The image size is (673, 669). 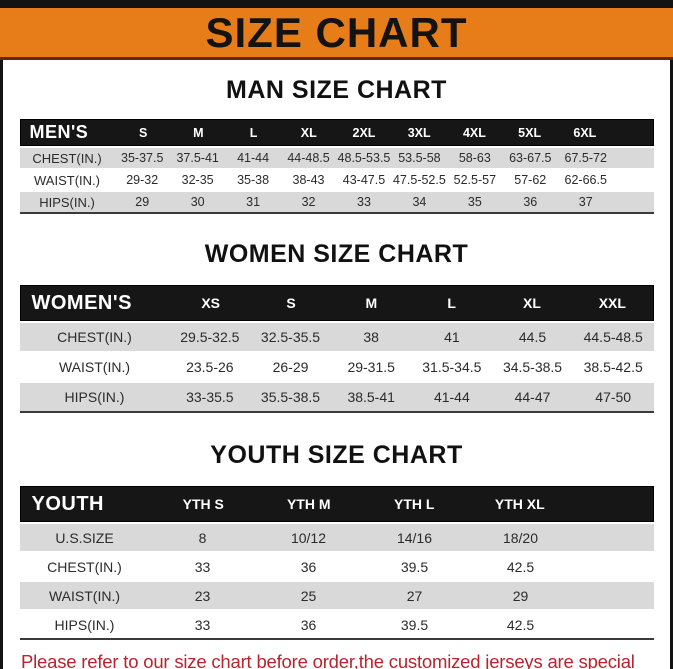 What do you see at coordinates (197, 180) in the screenshot?
I see `size-value-cell: 32-35` at bounding box center [197, 180].